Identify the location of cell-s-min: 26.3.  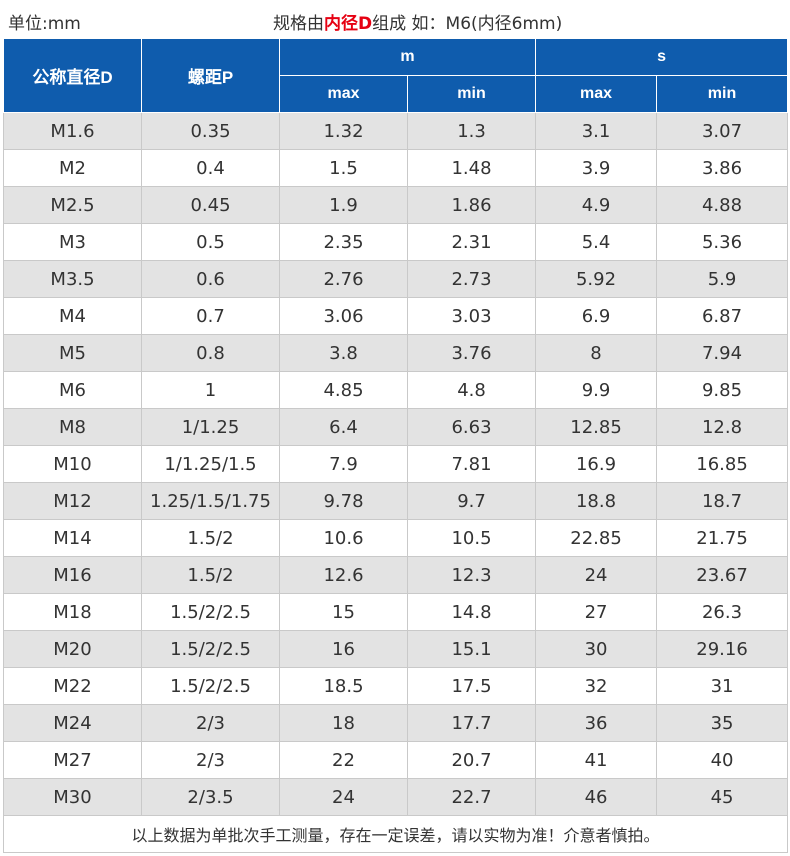
(722, 612).